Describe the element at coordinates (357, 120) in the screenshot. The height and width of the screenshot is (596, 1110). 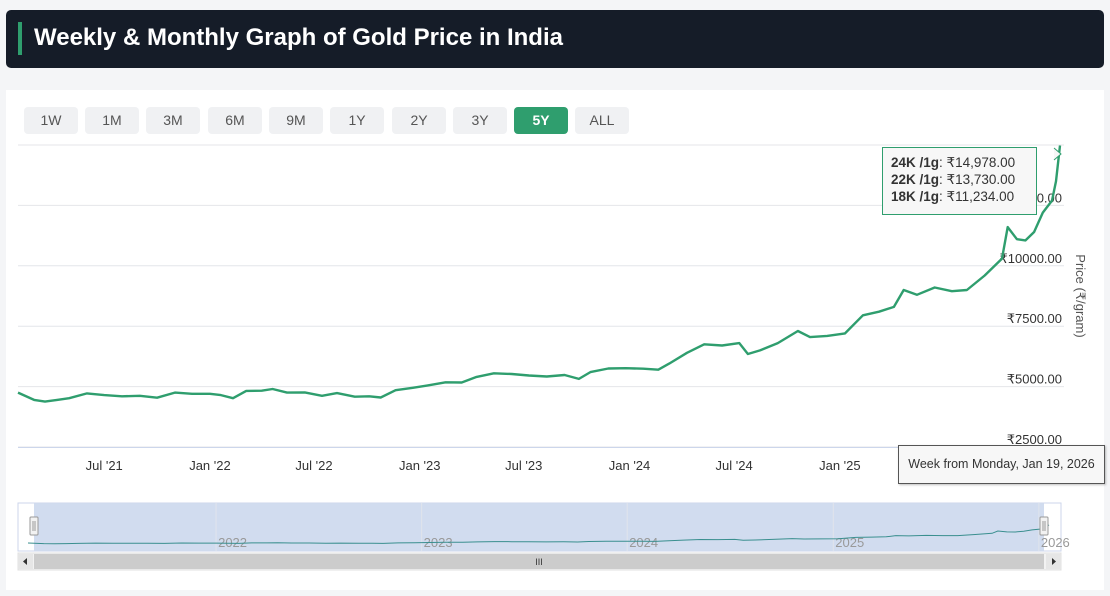
I see `range-button-1y: 1Y` at that location.